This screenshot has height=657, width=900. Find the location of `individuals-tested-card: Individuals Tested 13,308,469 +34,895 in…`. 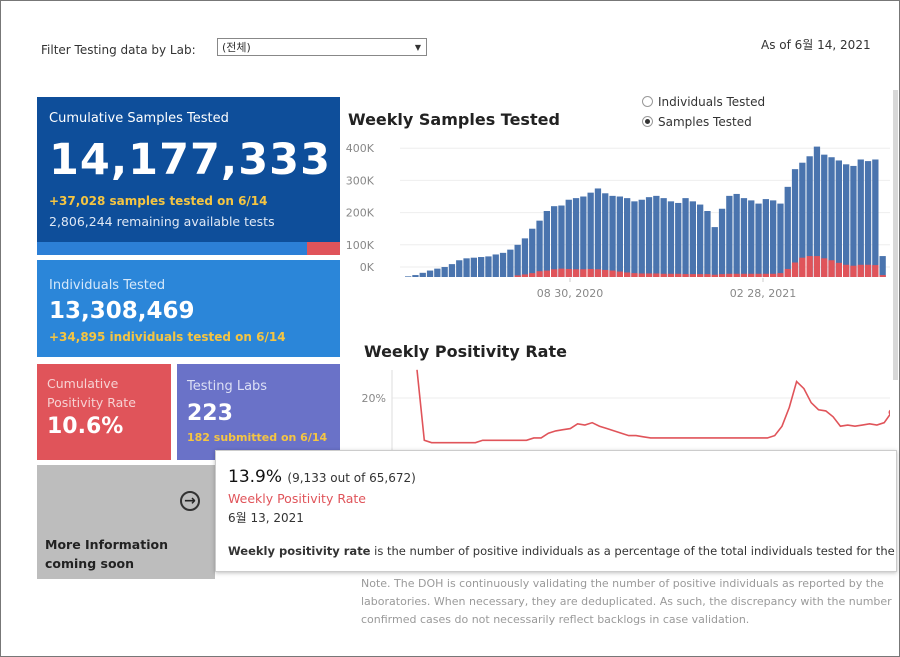

individuals-tested-card: Individuals Tested 13,308,469 +34,895 in… is located at coordinates (188, 308).